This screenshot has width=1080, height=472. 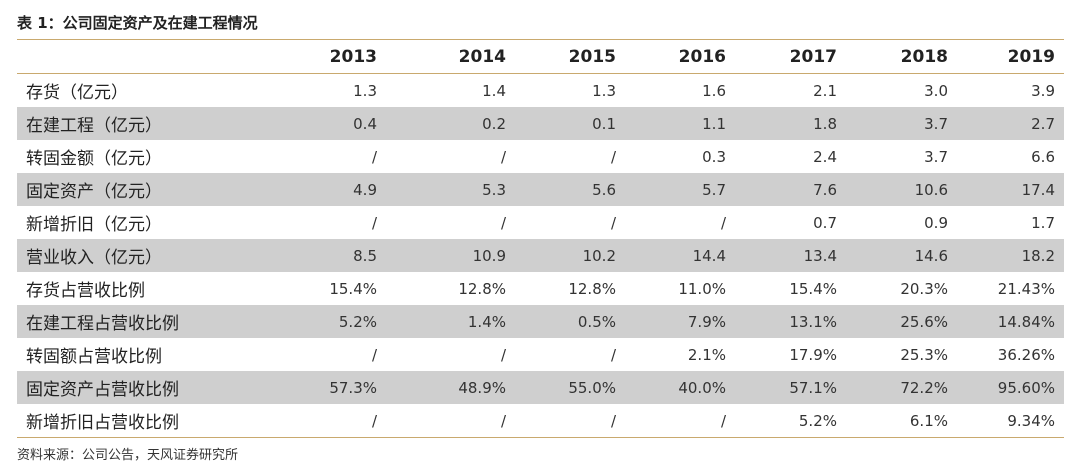 I want to click on table-cell: 0.7, so click(x=825, y=222).